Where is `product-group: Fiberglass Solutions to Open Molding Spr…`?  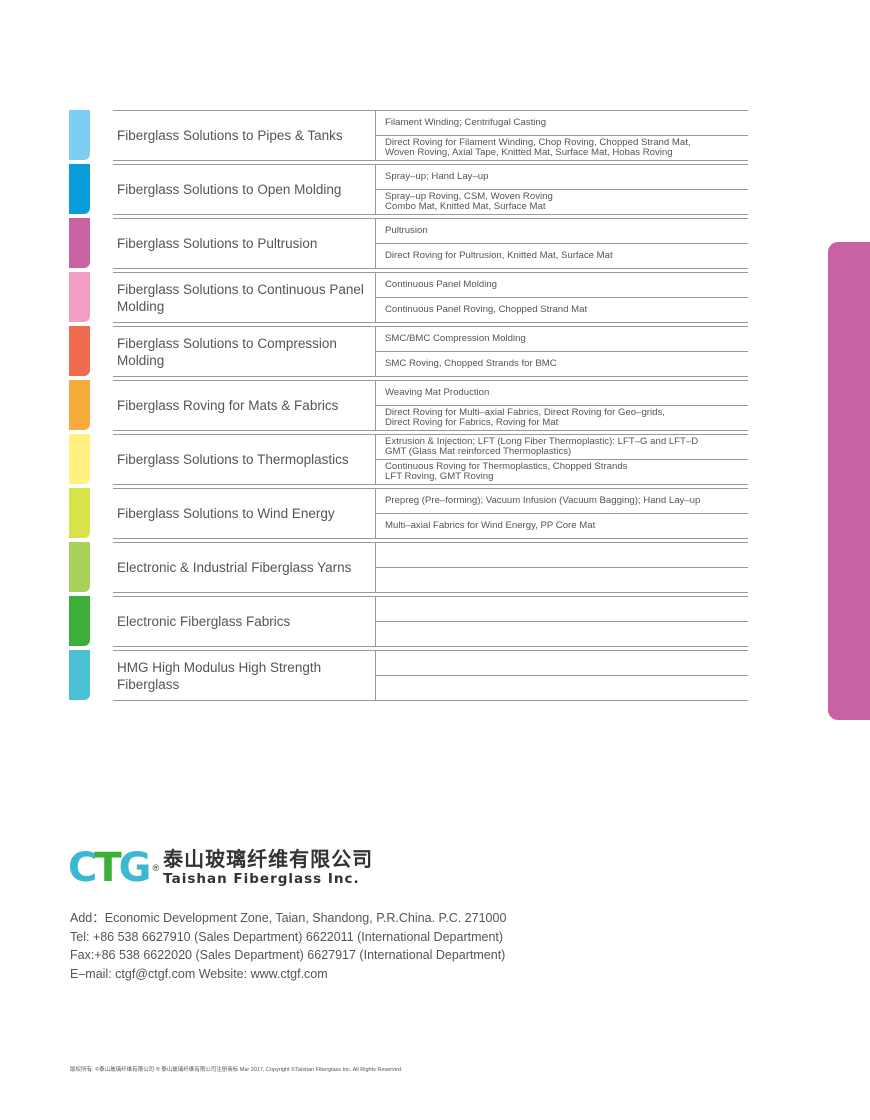 product-group: Fiberglass Solutions to Open Molding Spr… is located at coordinates (430, 189).